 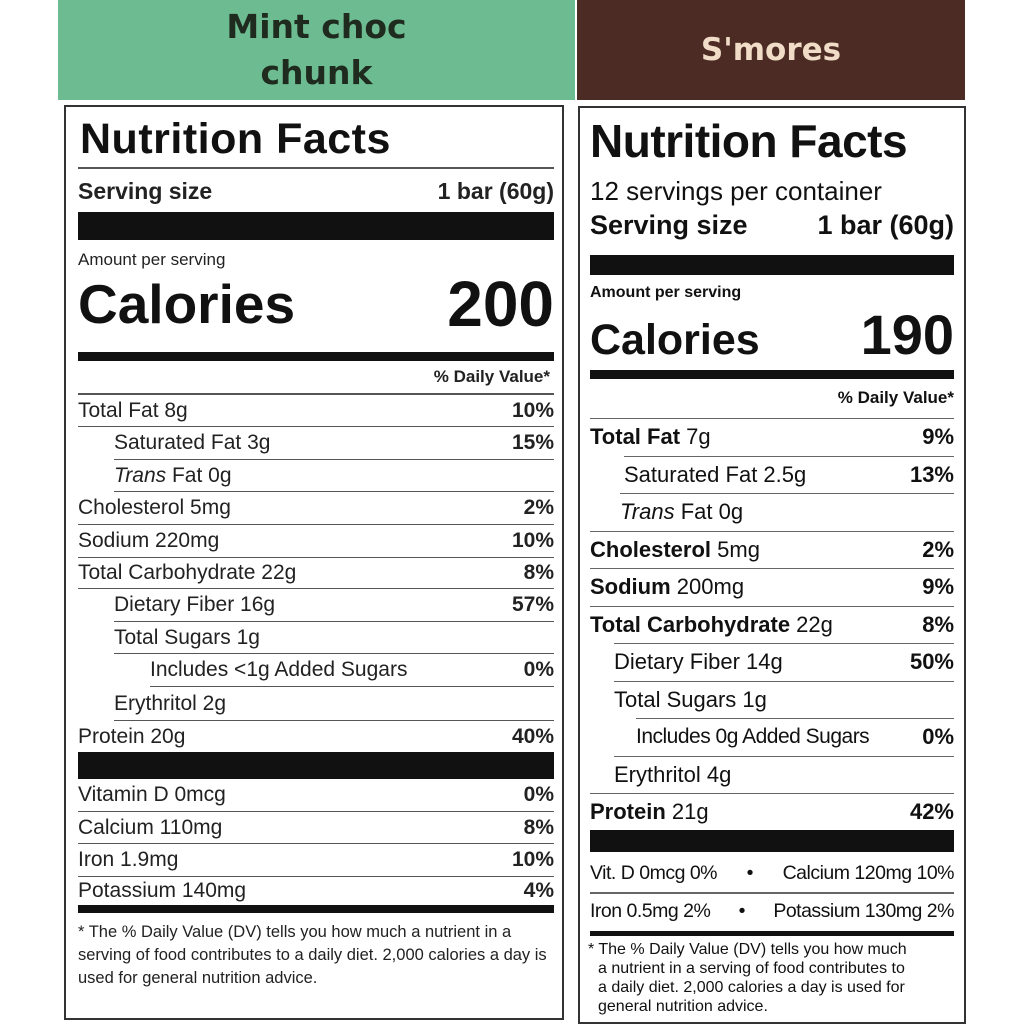 What do you see at coordinates (650, 437) in the screenshot?
I see `nutrient-label: Total Fat 7g` at bounding box center [650, 437].